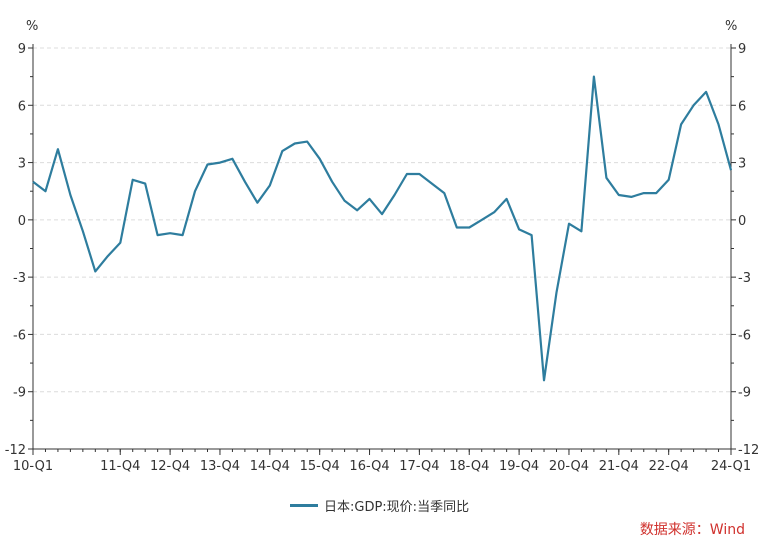  Describe the element at coordinates (320, 466) in the screenshot. I see `x-tick-label: 15-Q4` at that location.